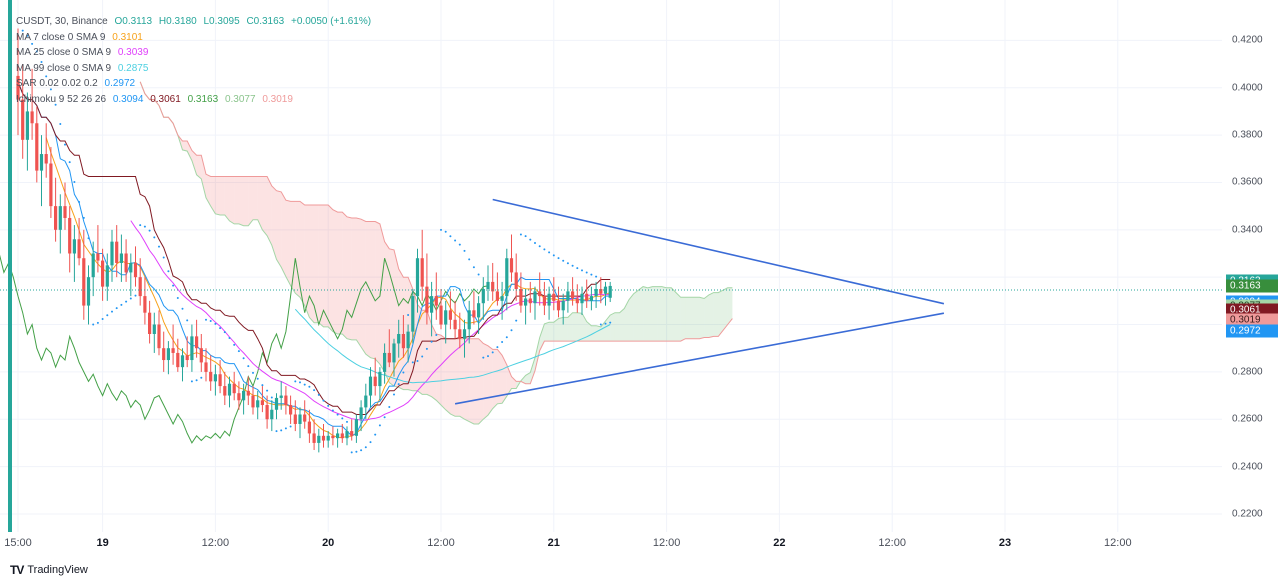 The width and height of the screenshot is (1280, 586). I want to click on price-tick-label: 0.3600, so click(1247, 182).